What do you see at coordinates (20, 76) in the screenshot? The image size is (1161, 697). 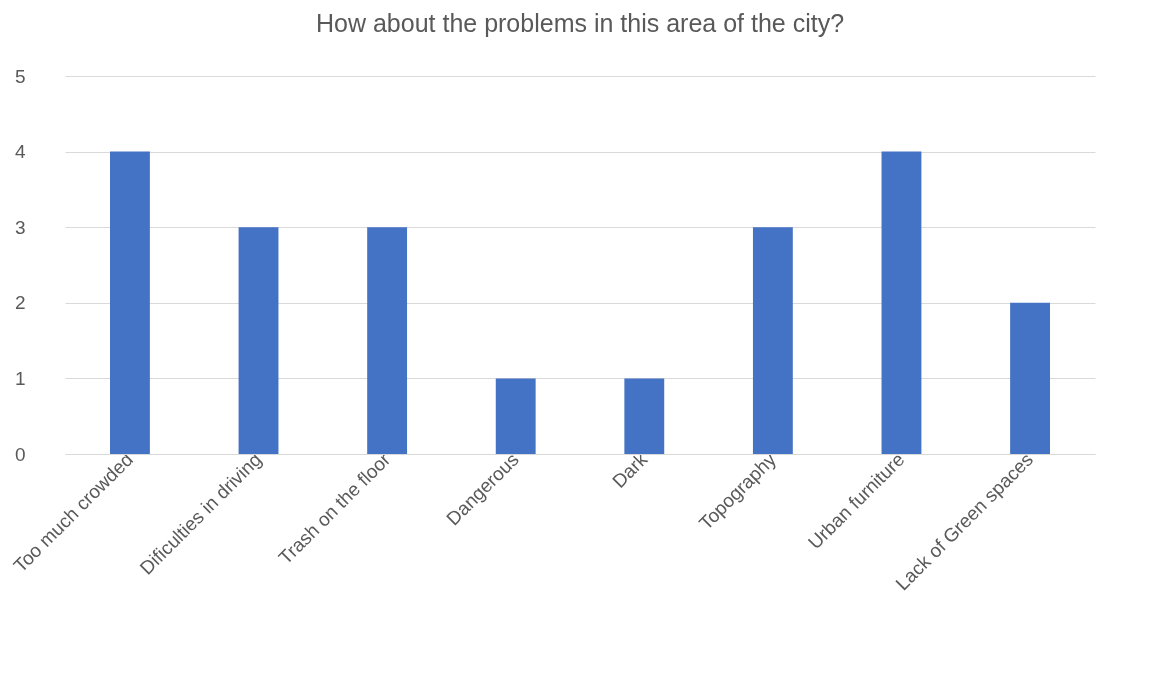 I see `y-tick-label: 5` at bounding box center [20, 76].